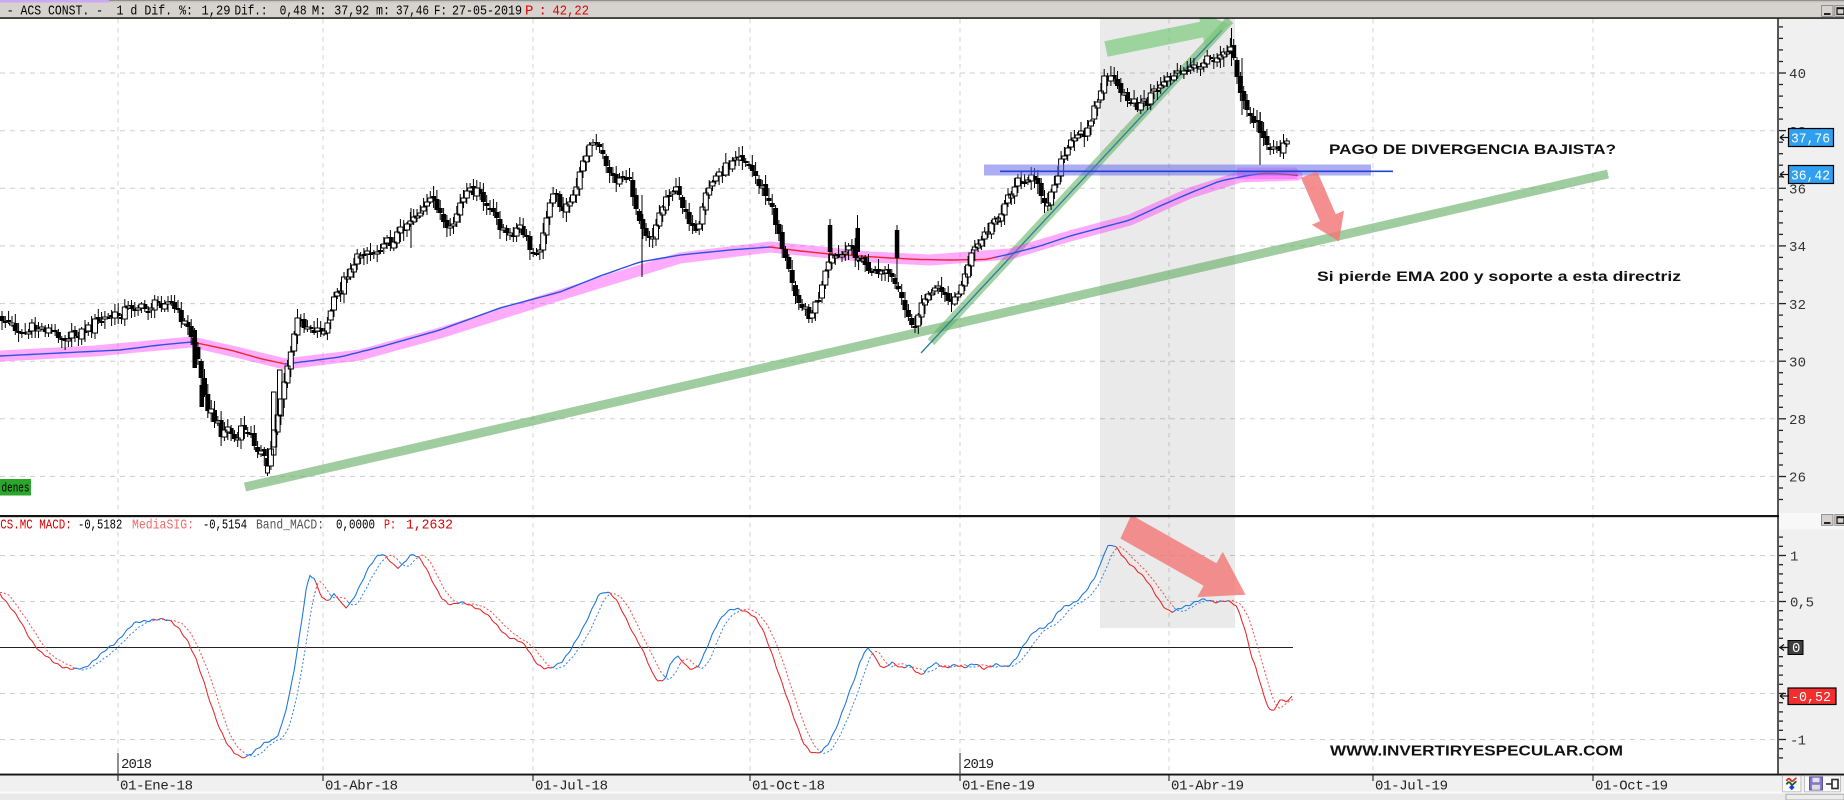 The height and width of the screenshot is (800, 1844). What do you see at coordinates (1798, 742) in the screenshot?
I see `svg-text: -1` at bounding box center [1798, 742].